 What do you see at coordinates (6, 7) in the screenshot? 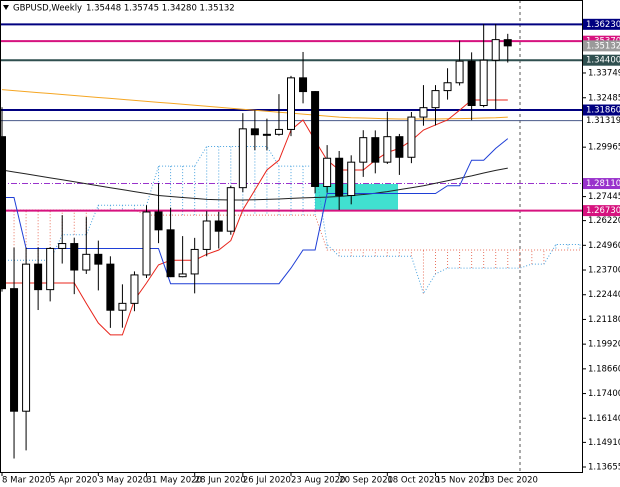
I see `menu-triangle` at bounding box center [6, 7].